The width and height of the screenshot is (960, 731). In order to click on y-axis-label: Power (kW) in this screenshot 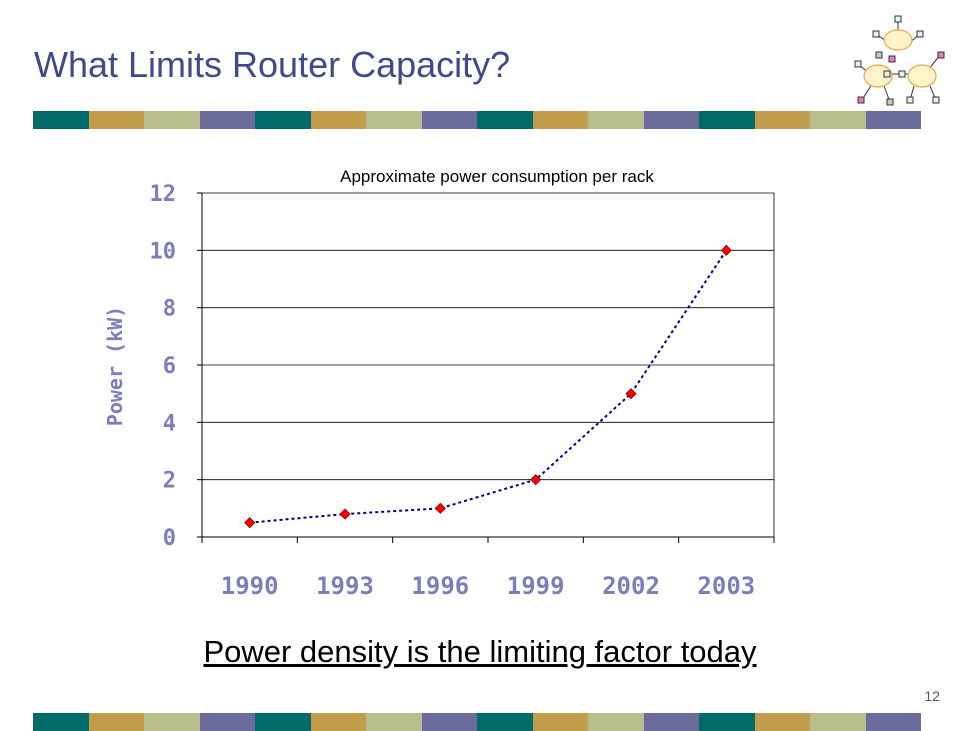, I will do `click(115, 366)`.